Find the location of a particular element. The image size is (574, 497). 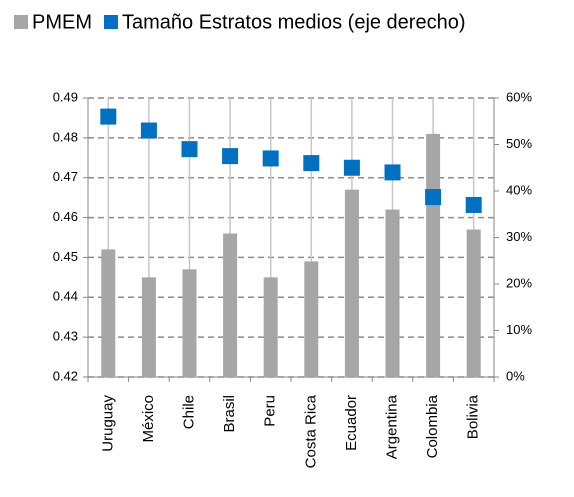

x-tick-label: México is located at coordinates (148, 419).